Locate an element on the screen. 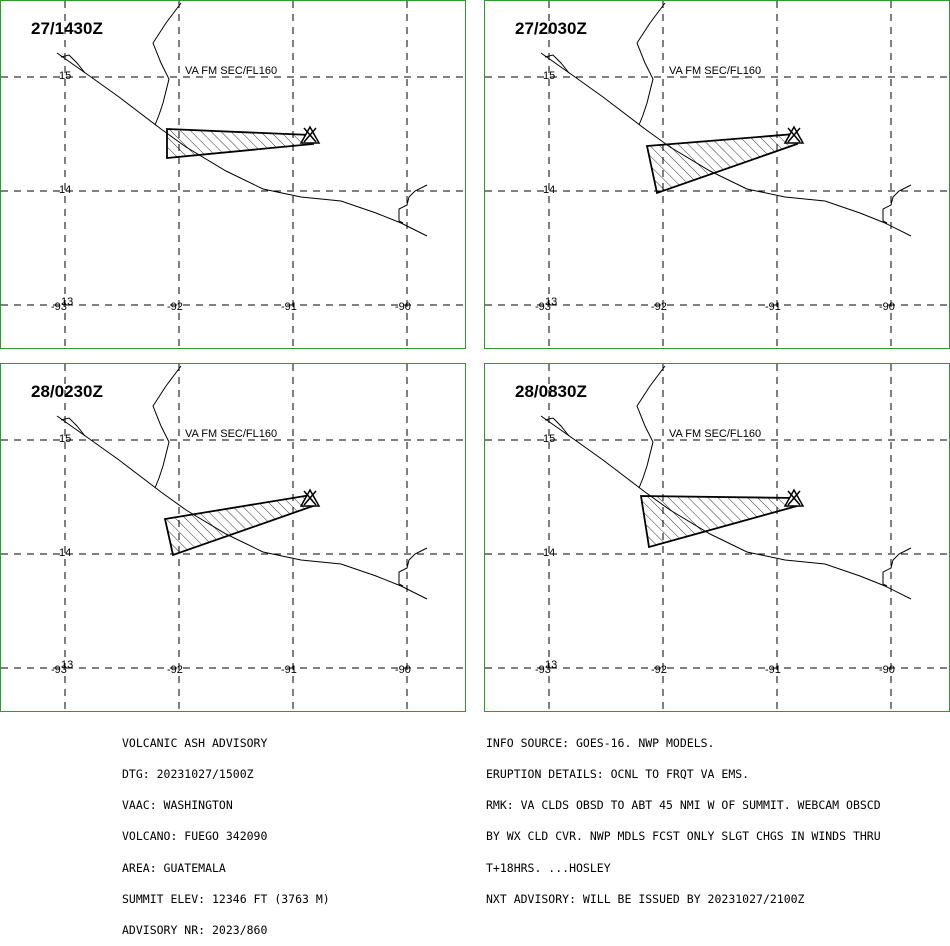 The width and height of the screenshot is (950, 946). advisory-line: AREA: GUATEMALA is located at coordinates (174, 867).